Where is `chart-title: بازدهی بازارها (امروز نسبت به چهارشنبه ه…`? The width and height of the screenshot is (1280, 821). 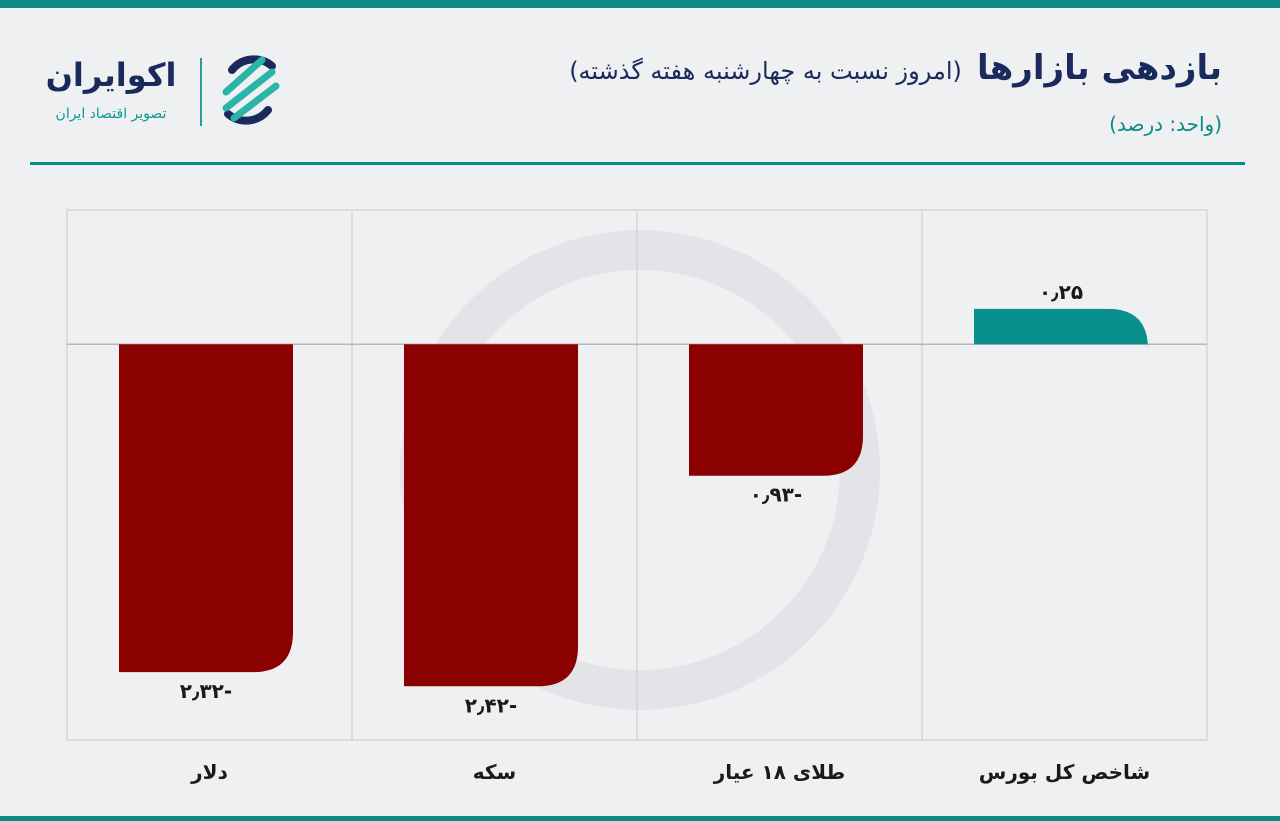 chart-title: بازدهی بازارها (امروز نسبت به چهارشنبه ه… is located at coordinates (895, 68).